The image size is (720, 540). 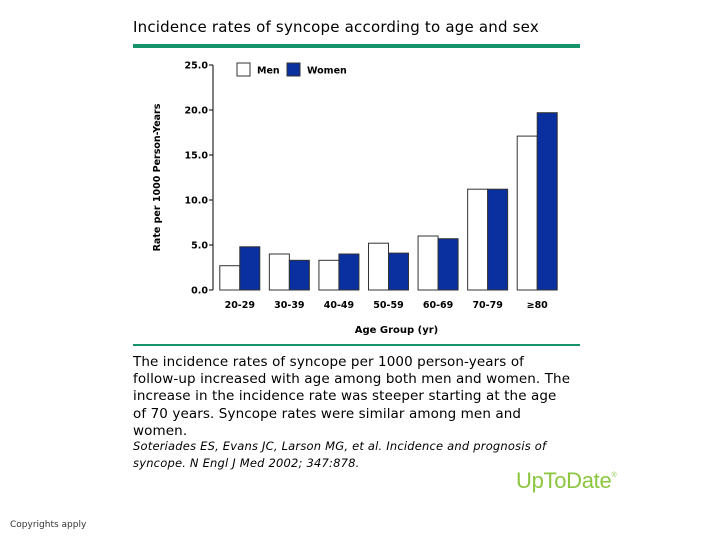 I want to click on x-tick-label: 20-29, so click(x=240, y=305).